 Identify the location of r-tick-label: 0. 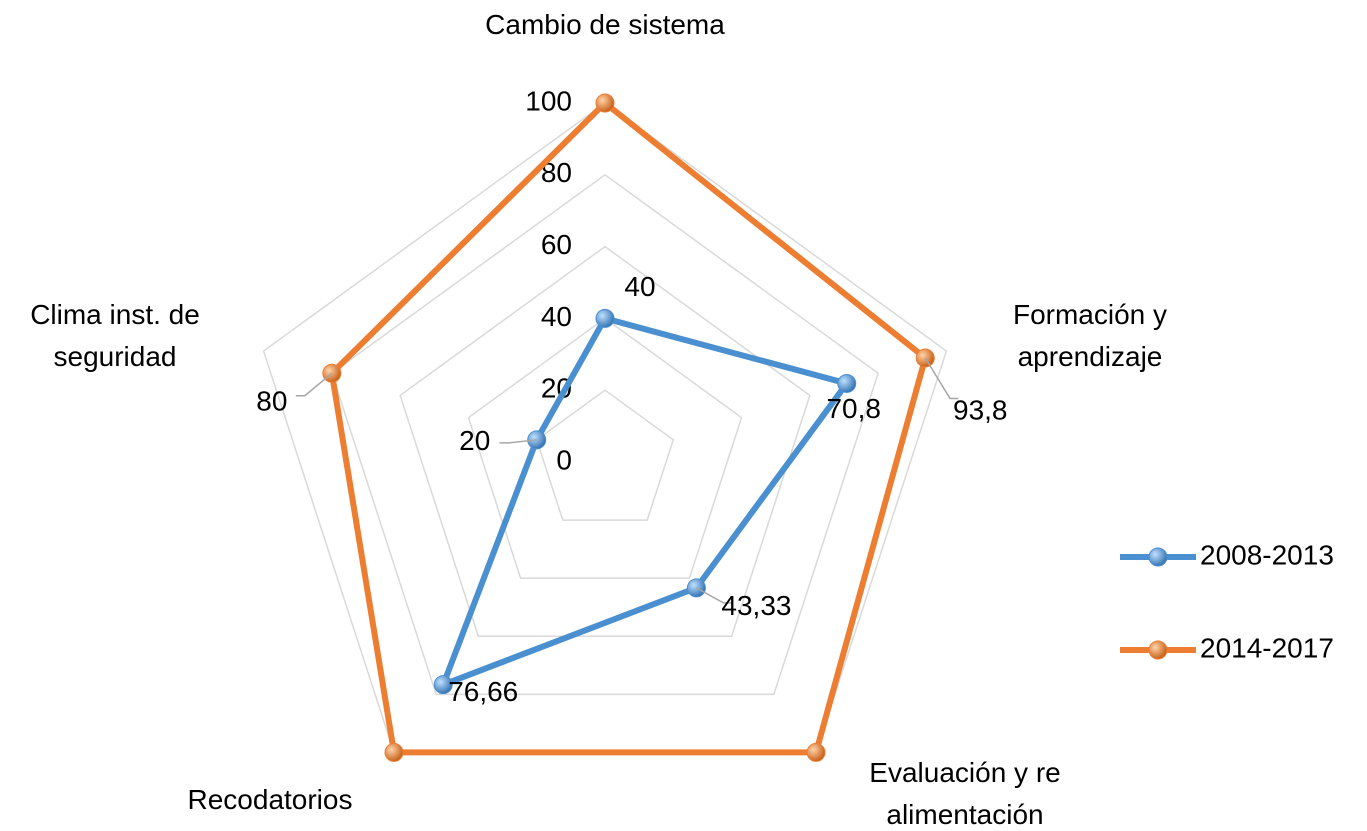
(564, 459).